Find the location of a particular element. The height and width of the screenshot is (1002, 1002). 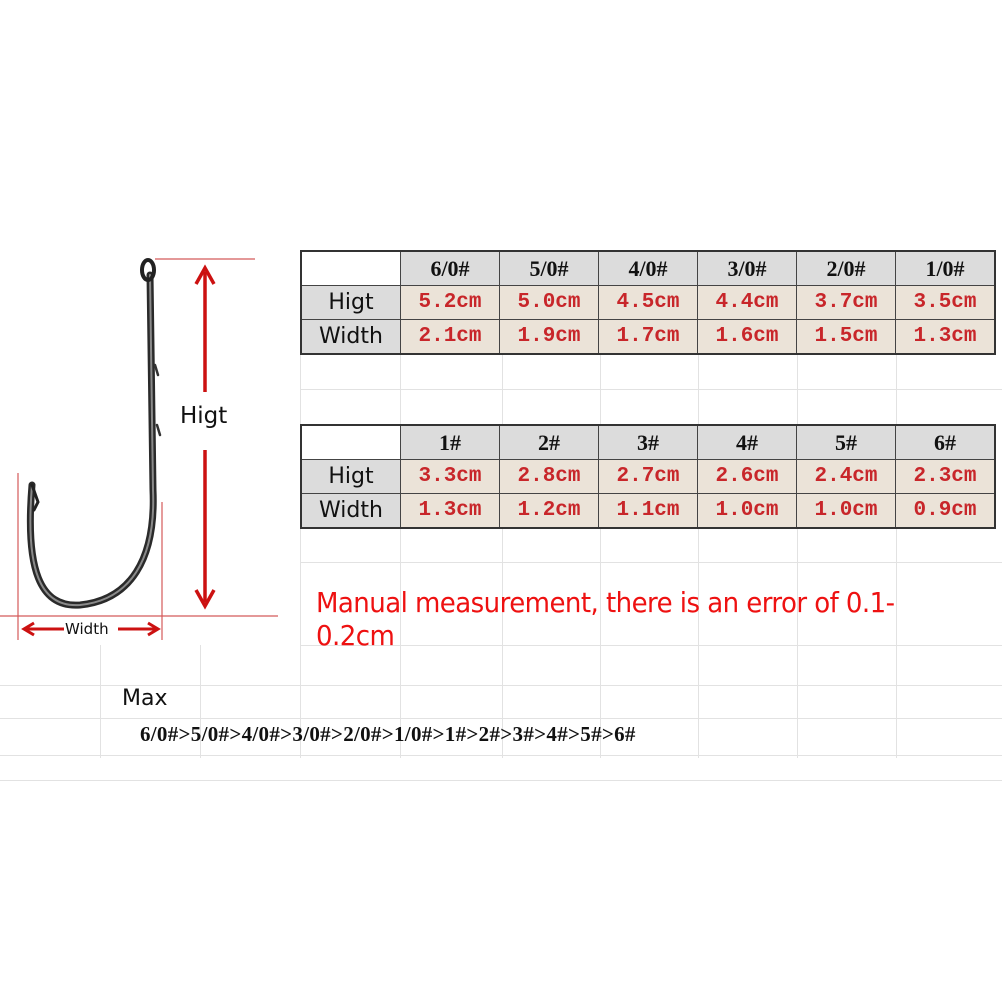

height-arrow is located at coordinates (205, 437).